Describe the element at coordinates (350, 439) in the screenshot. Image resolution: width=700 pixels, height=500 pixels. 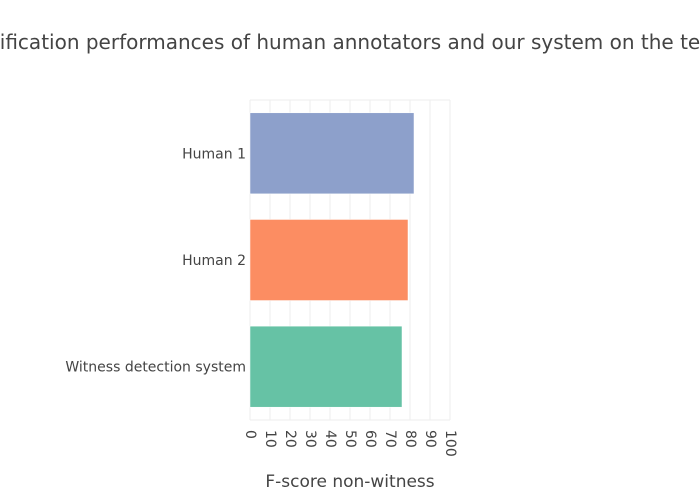
I see `x-tick-label: 50` at that location.